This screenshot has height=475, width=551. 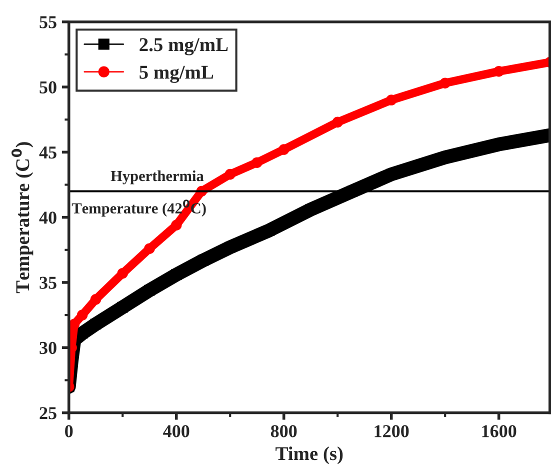 What do you see at coordinates (22, 218) in the screenshot?
I see `y-axis-title: Temperature (C$^{0}$)` at bounding box center [22, 218].